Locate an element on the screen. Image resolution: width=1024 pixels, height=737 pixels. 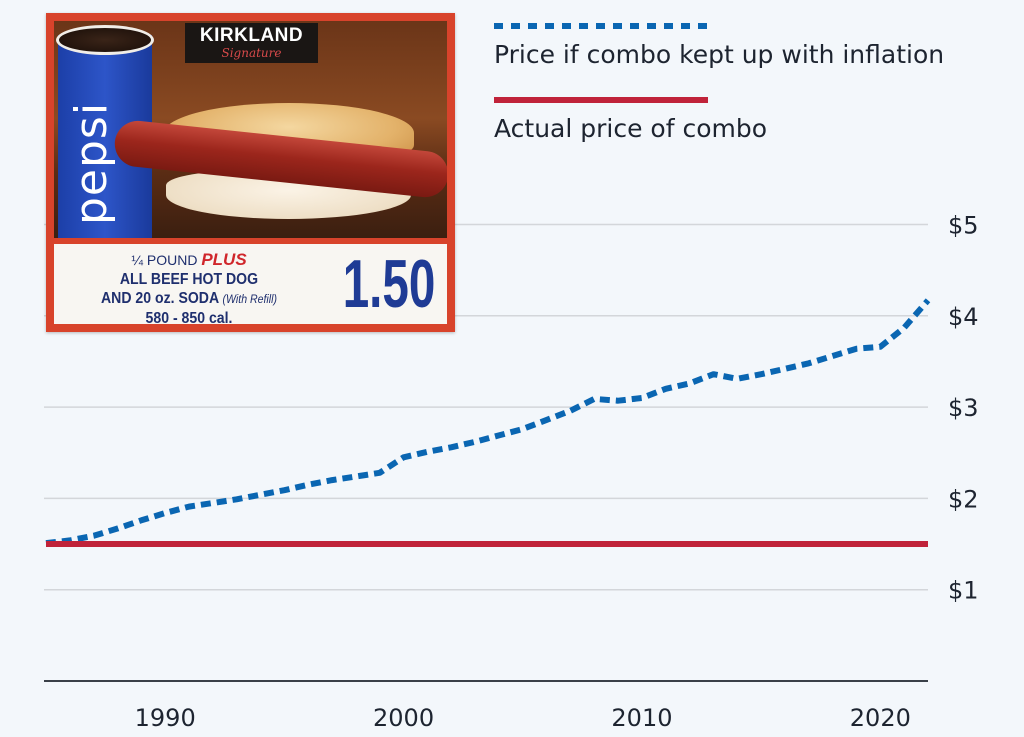
brand-badge-sub: Signature is located at coordinates (251, 53).